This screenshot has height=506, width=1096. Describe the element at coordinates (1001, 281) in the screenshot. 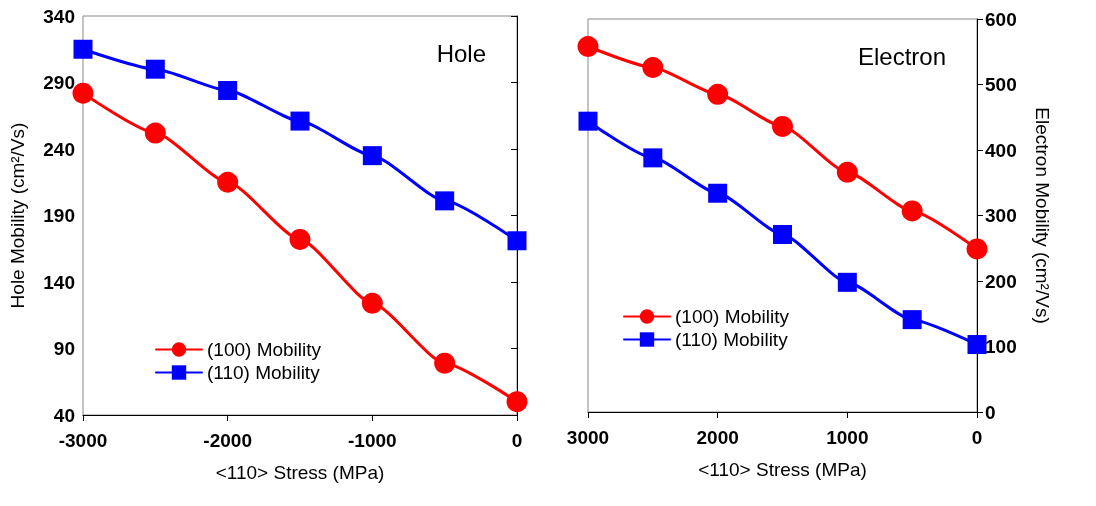

I see `y2-tick-label: 200` at that location.